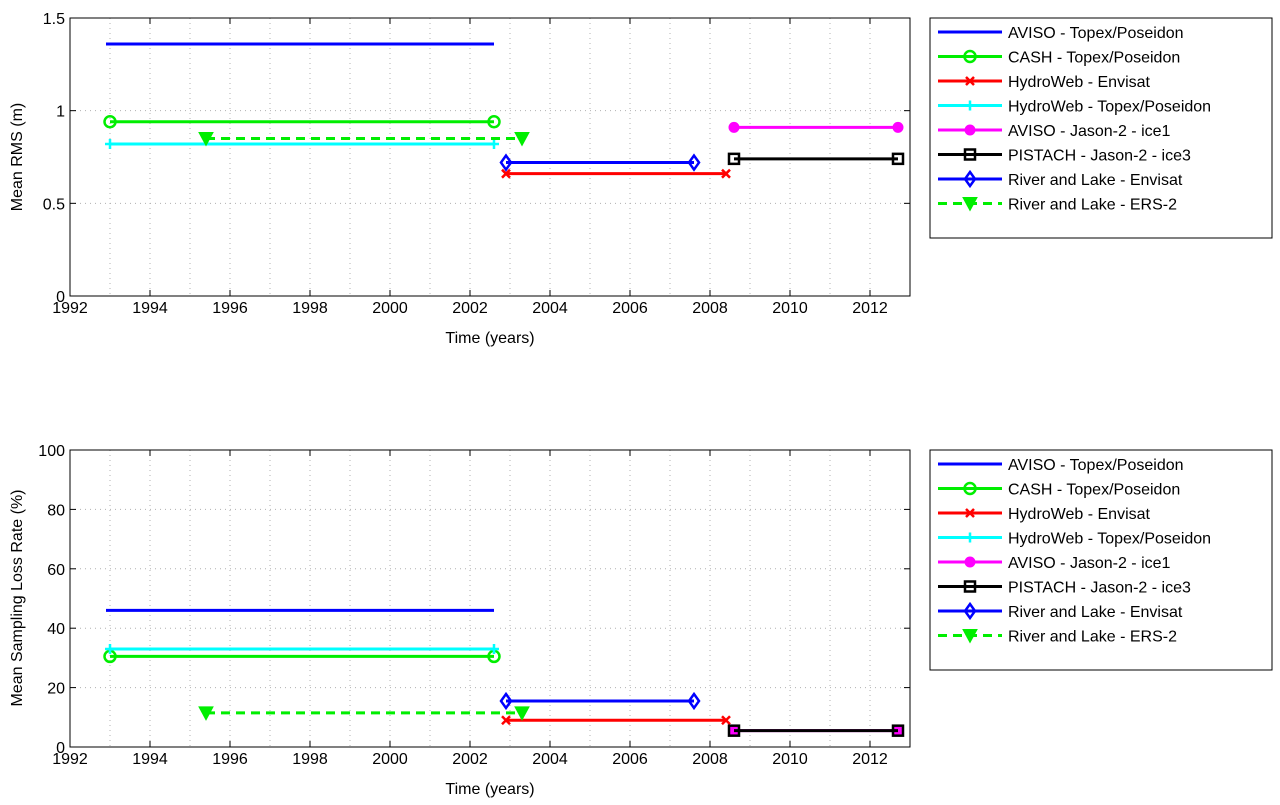  Describe the element at coordinates (56, 689) in the screenshot. I see `y-tick-label: 20` at that location.